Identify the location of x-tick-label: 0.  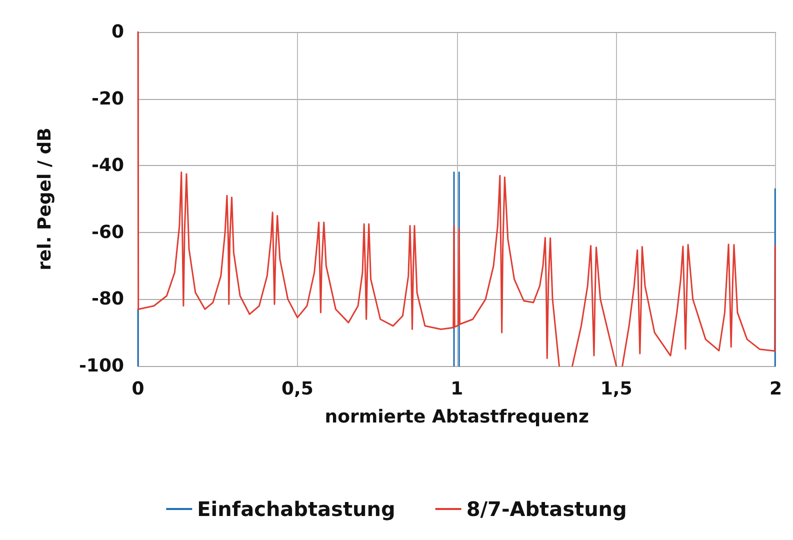
(138, 389).